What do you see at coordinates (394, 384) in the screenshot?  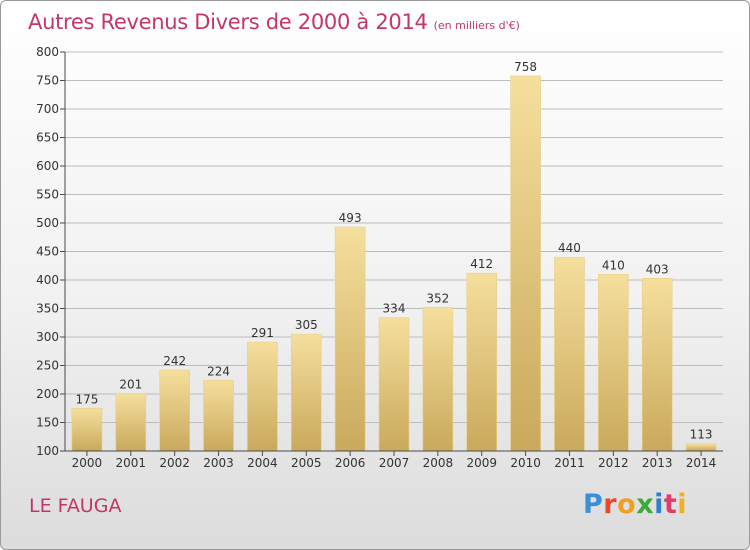 I see `bar-2007` at bounding box center [394, 384].